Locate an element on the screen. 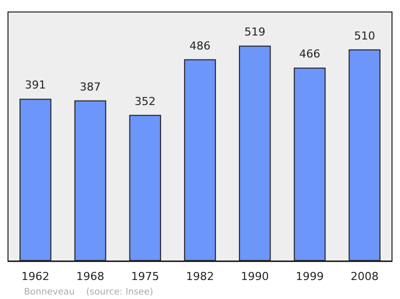 The image size is (400, 299). x-tick-label: 2008 is located at coordinates (364, 276).